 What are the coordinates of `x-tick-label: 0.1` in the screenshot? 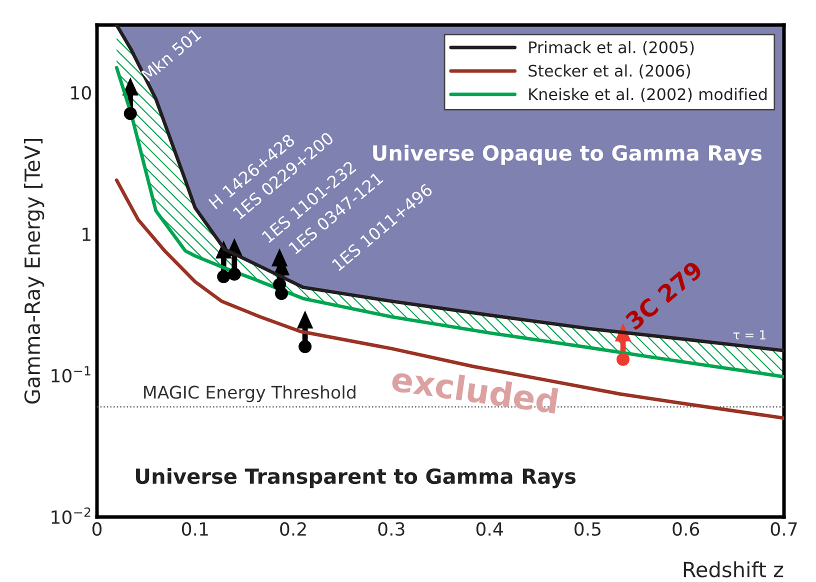 It's located at (195, 529).